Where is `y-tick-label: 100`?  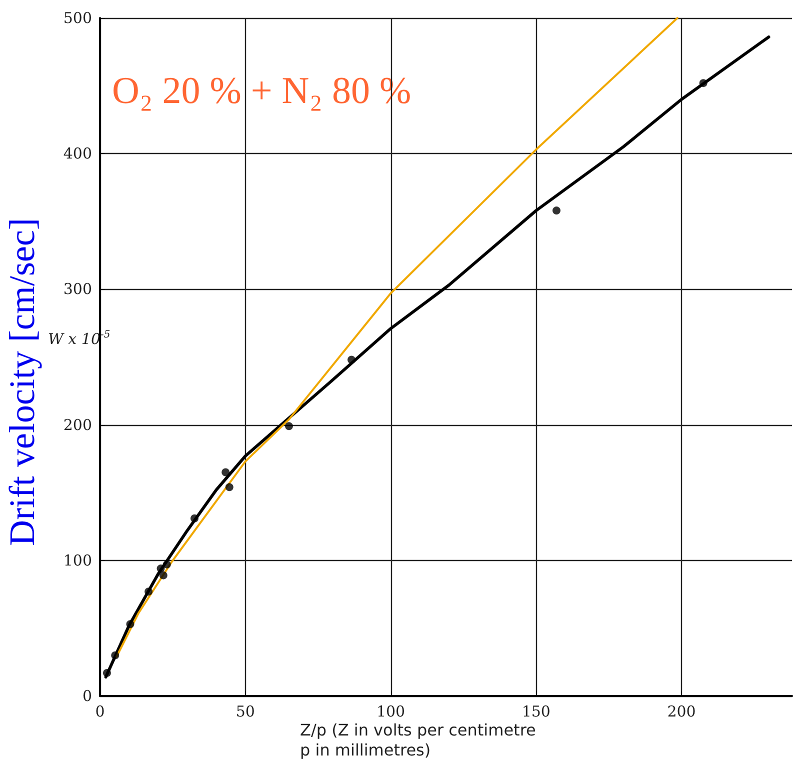 y-tick-label: 100 is located at coordinates (77, 560).